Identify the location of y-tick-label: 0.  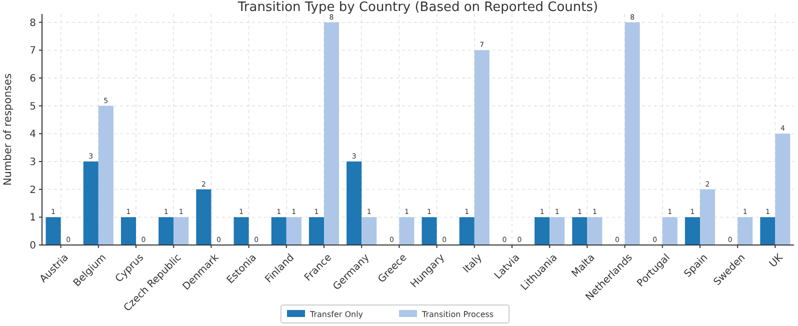
(33, 246).